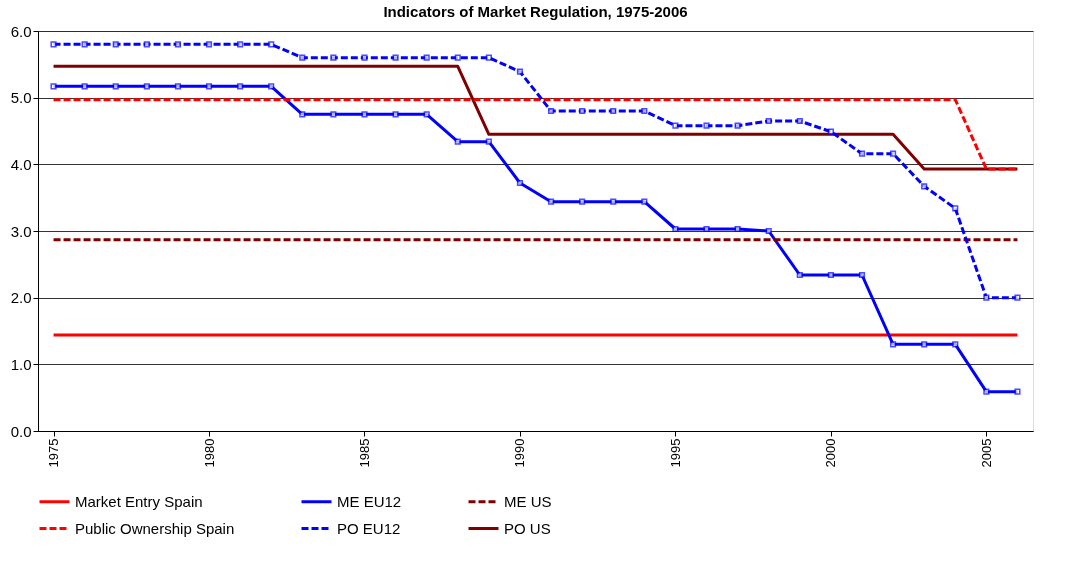  Describe the element at coordinates (535, 11) in the screenshot. I see `chart-title: Indicators of Market Regulation, 1975-2006` at that location.